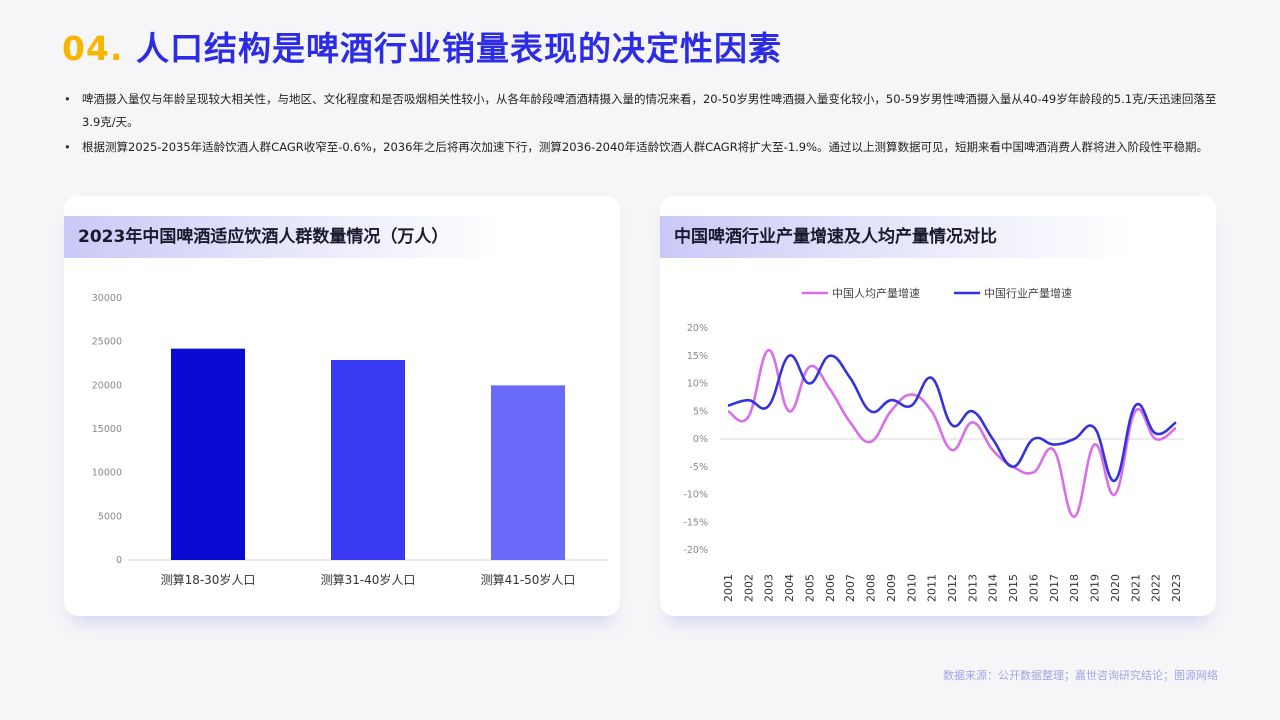 Image resolution: width=1280 pixels, height=720 pixels. Describe the element at coordinates (1028, 293) in the screenshot. I see `legend-label: 中国行业产量增速` at that location.